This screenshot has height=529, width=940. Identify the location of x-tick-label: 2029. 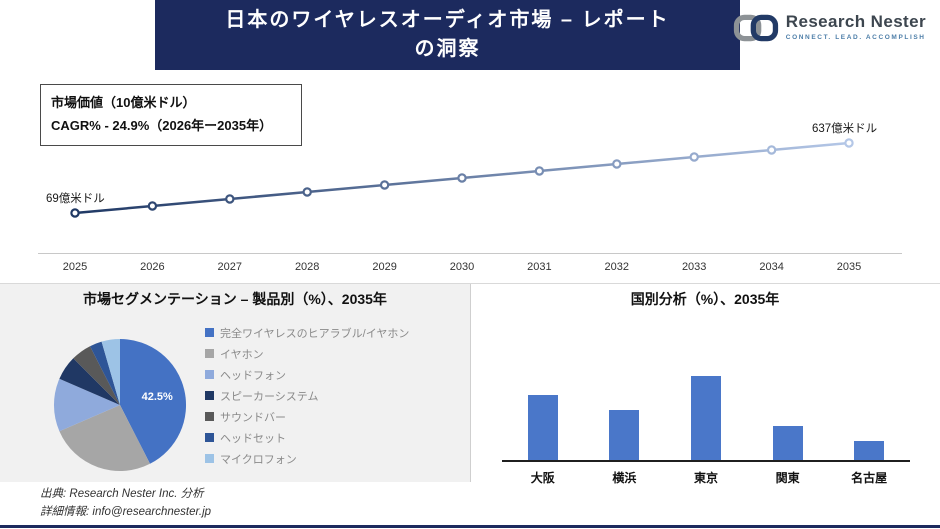
(384, 267).